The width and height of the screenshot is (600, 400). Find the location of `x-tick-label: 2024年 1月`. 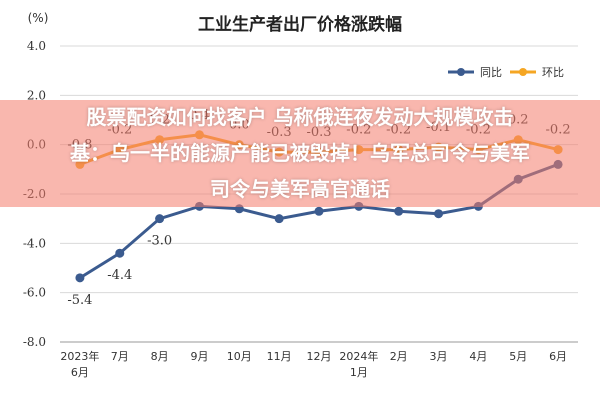

x-tick-label: 2024年 1月 is located at coordinates (358, 364).